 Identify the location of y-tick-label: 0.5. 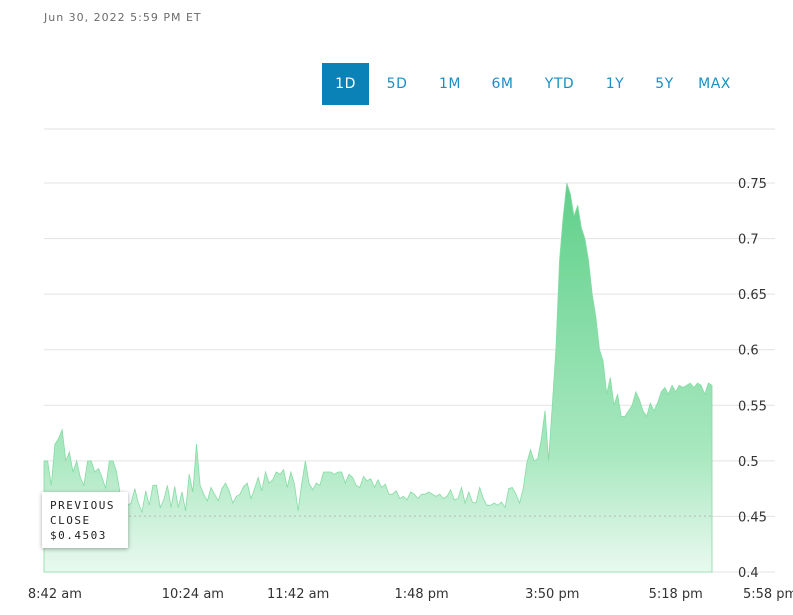
(748, 462).